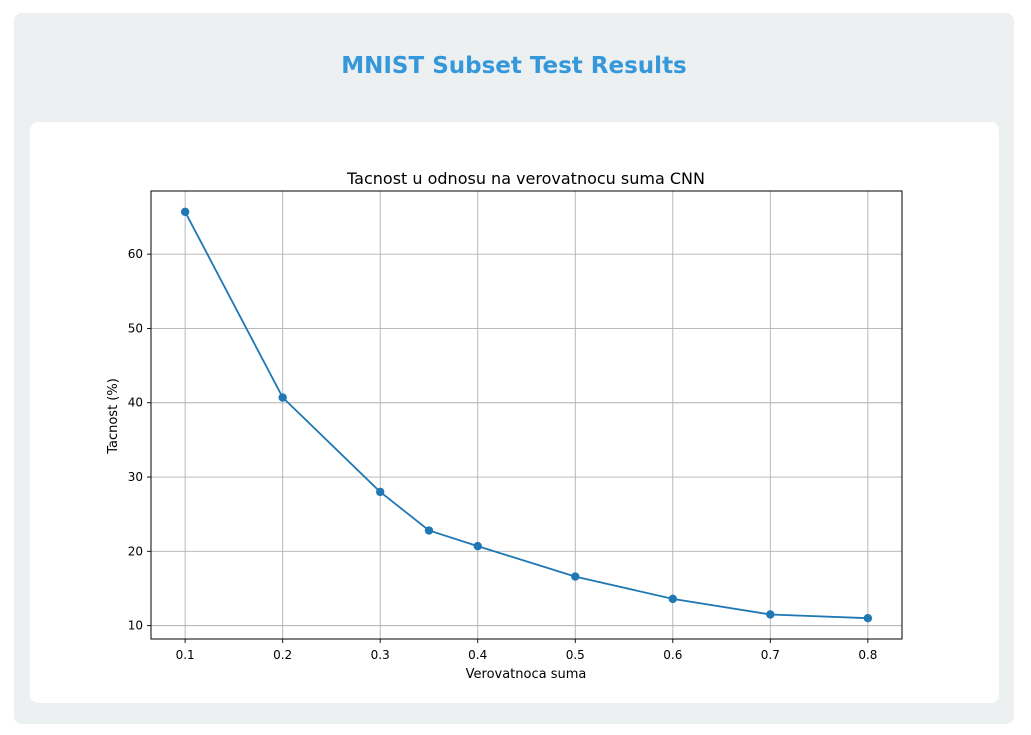 Image resolution: width=1031 pixels, height=735 pixels. What do you see at coordinates (135, 477) in the screenshot?
I see `y-tick-label: 30` at bounding box center [135, 477].